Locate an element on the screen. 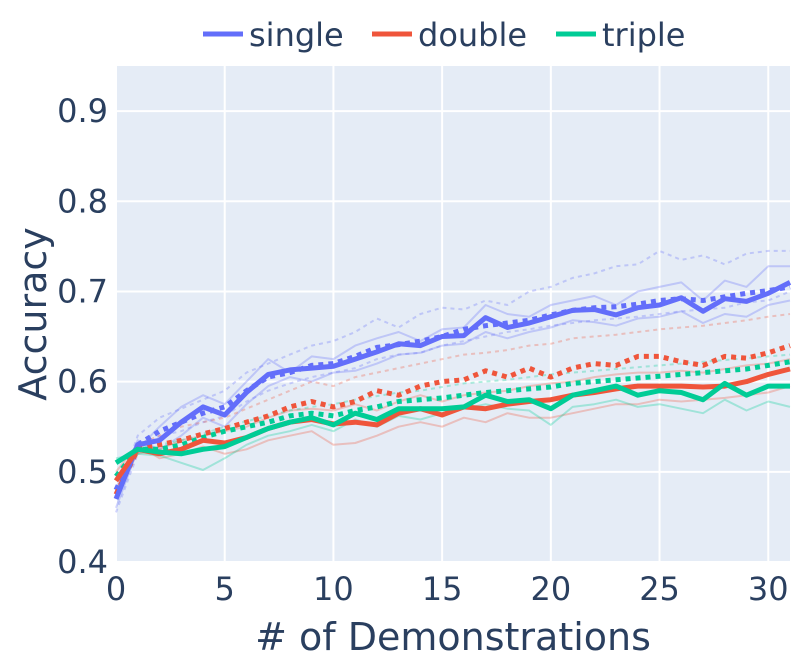  y-axis-title: Accuracy is located at coordinates (33, 314).